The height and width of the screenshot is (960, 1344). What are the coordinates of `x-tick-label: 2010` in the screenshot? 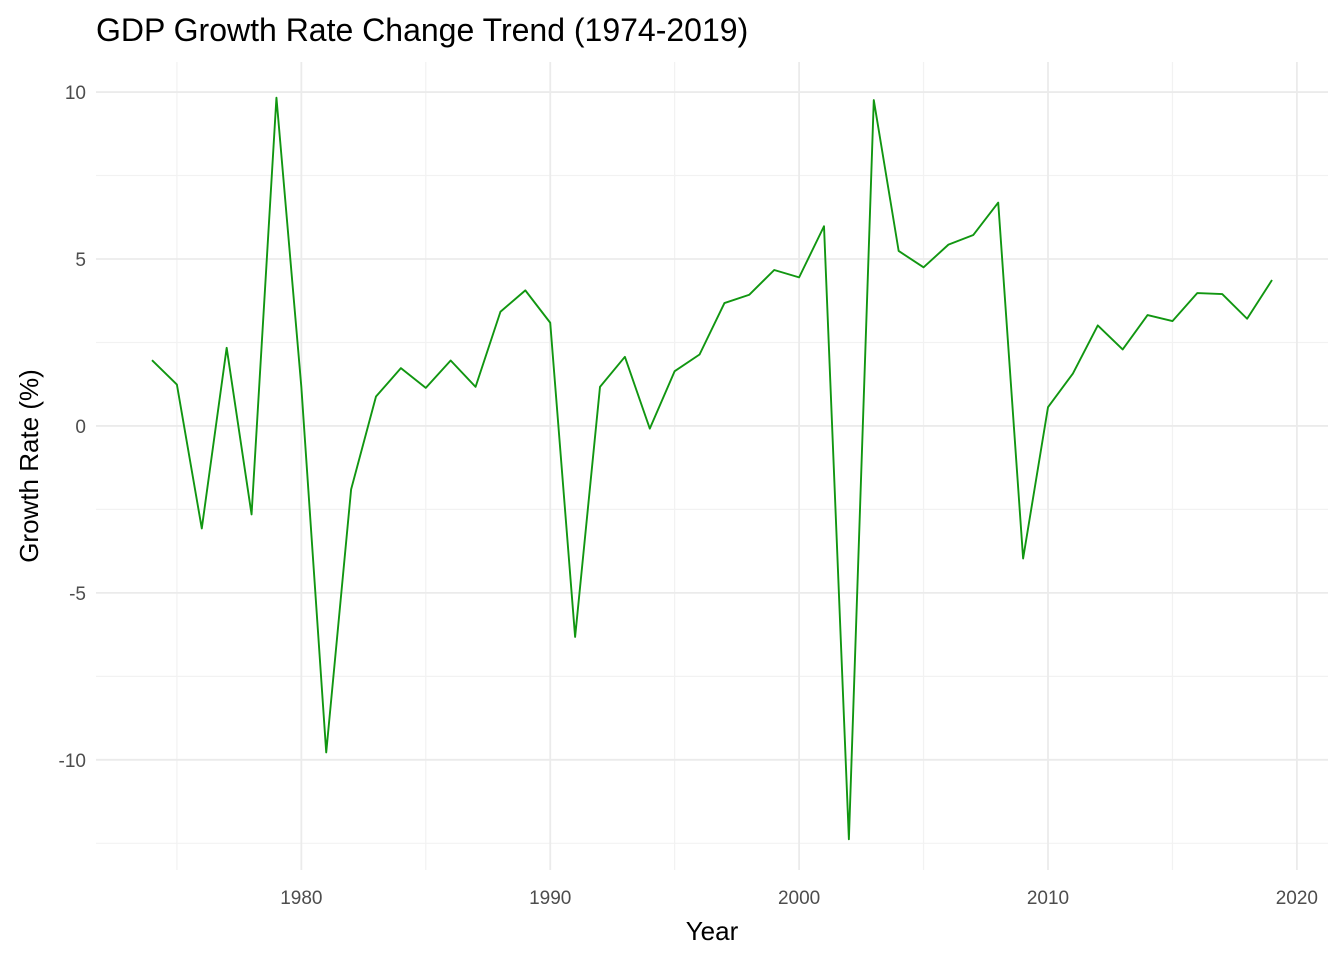 It's located at (1048, 898).